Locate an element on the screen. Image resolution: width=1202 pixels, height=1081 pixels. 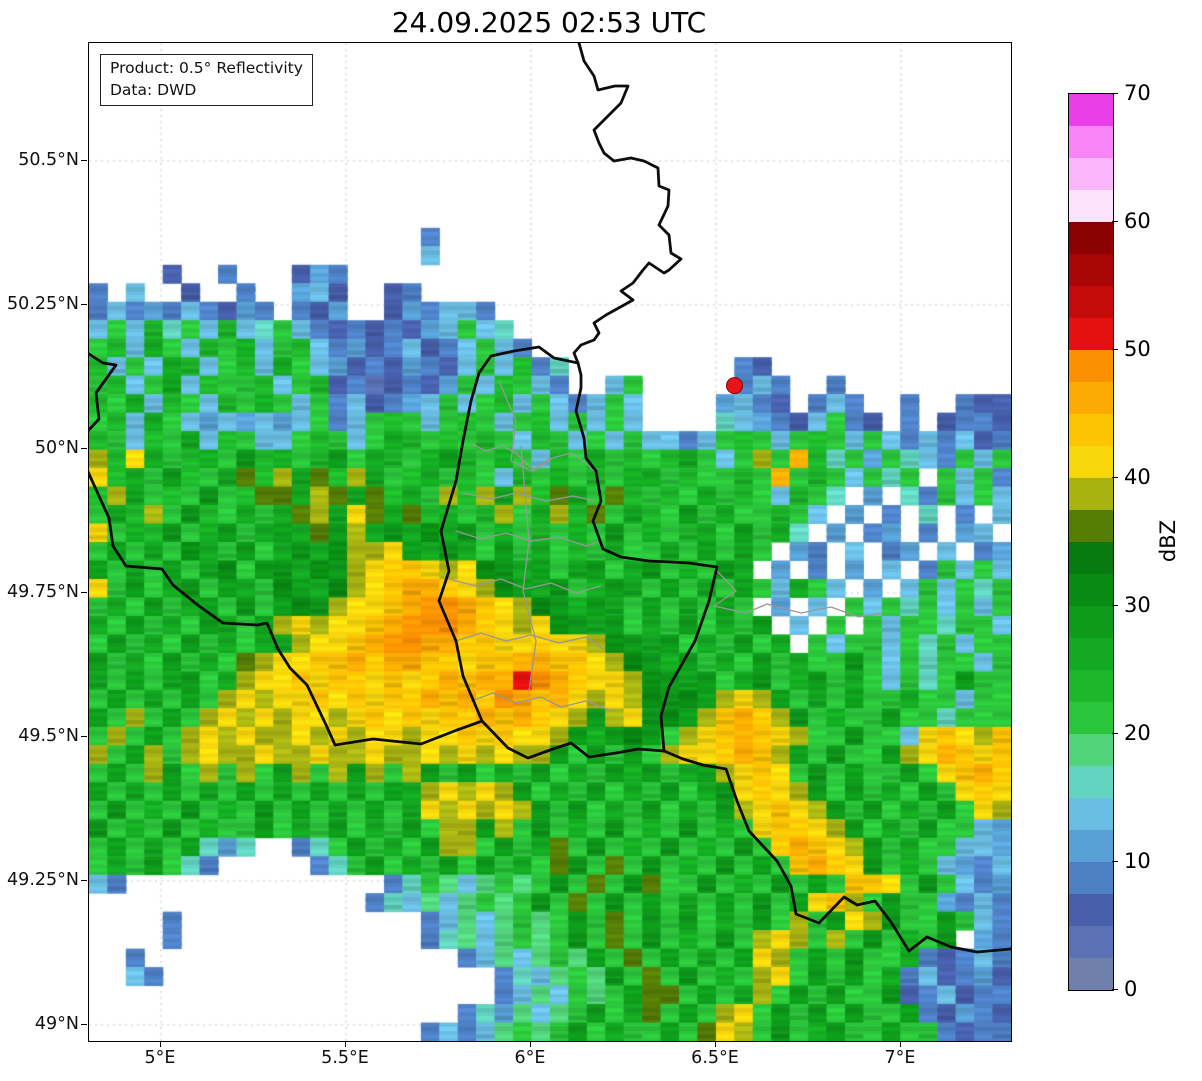
product-info-box: Product: 0.5° Reflectivity Data: DWD is located at coordinates (206, 80).